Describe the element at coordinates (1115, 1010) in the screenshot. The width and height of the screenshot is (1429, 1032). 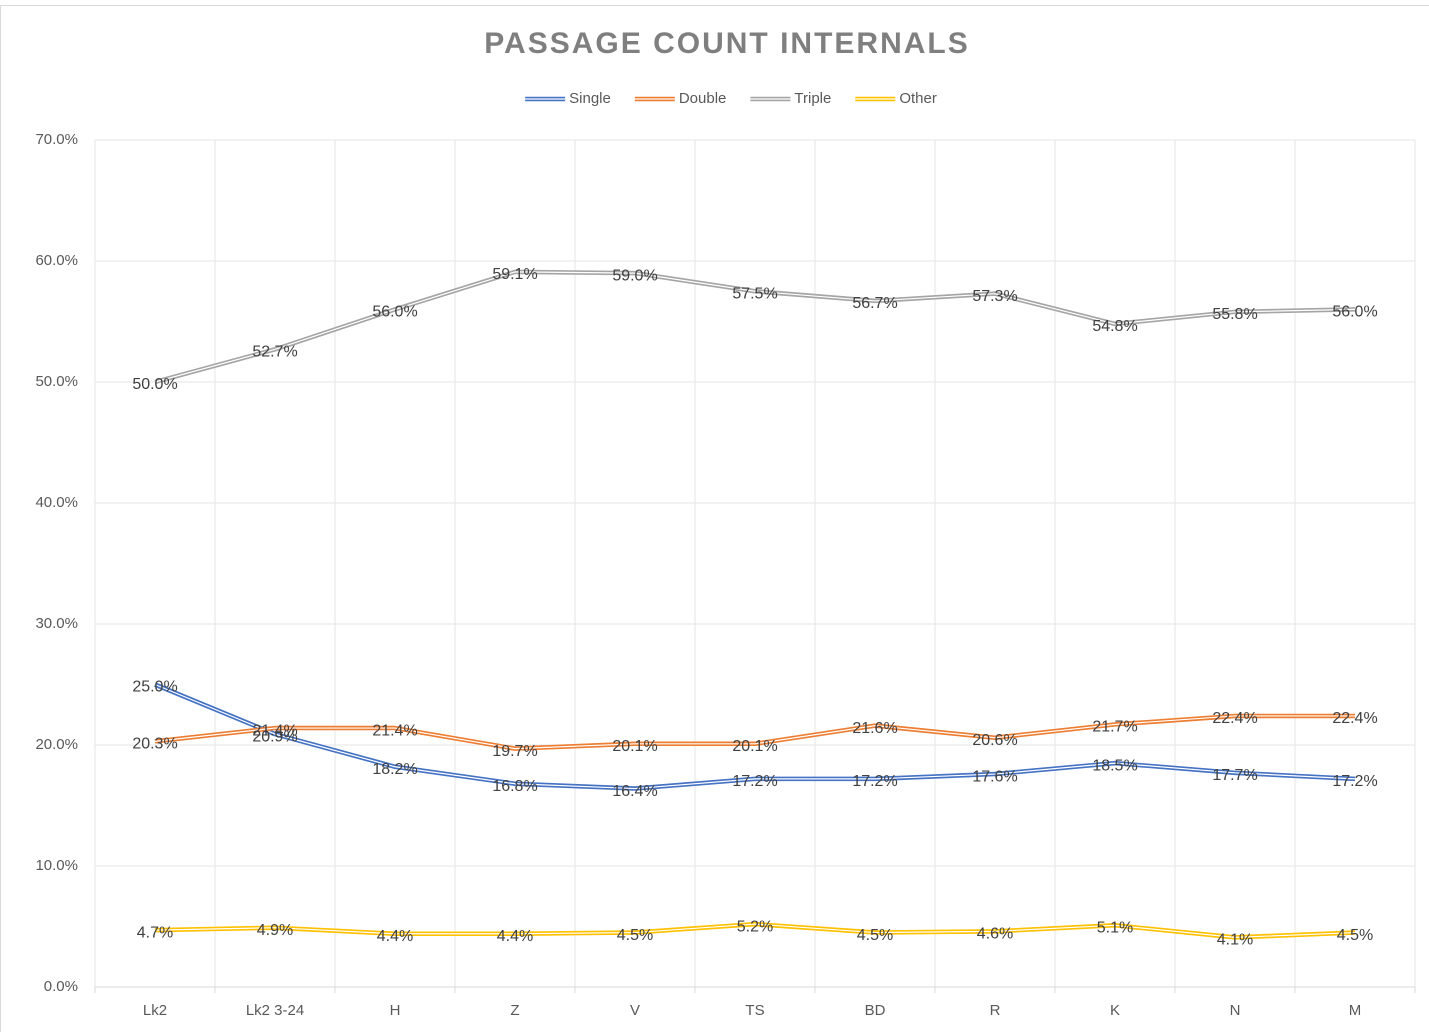
I see `x-tick-label: K` at that location.